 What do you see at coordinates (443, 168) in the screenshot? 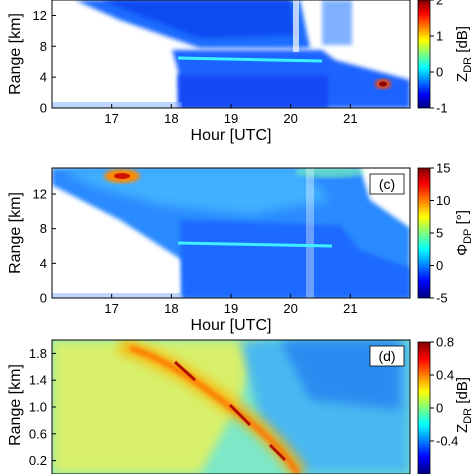
I see `colorbar-tick-label: 15` at bounding box center [443, 168].